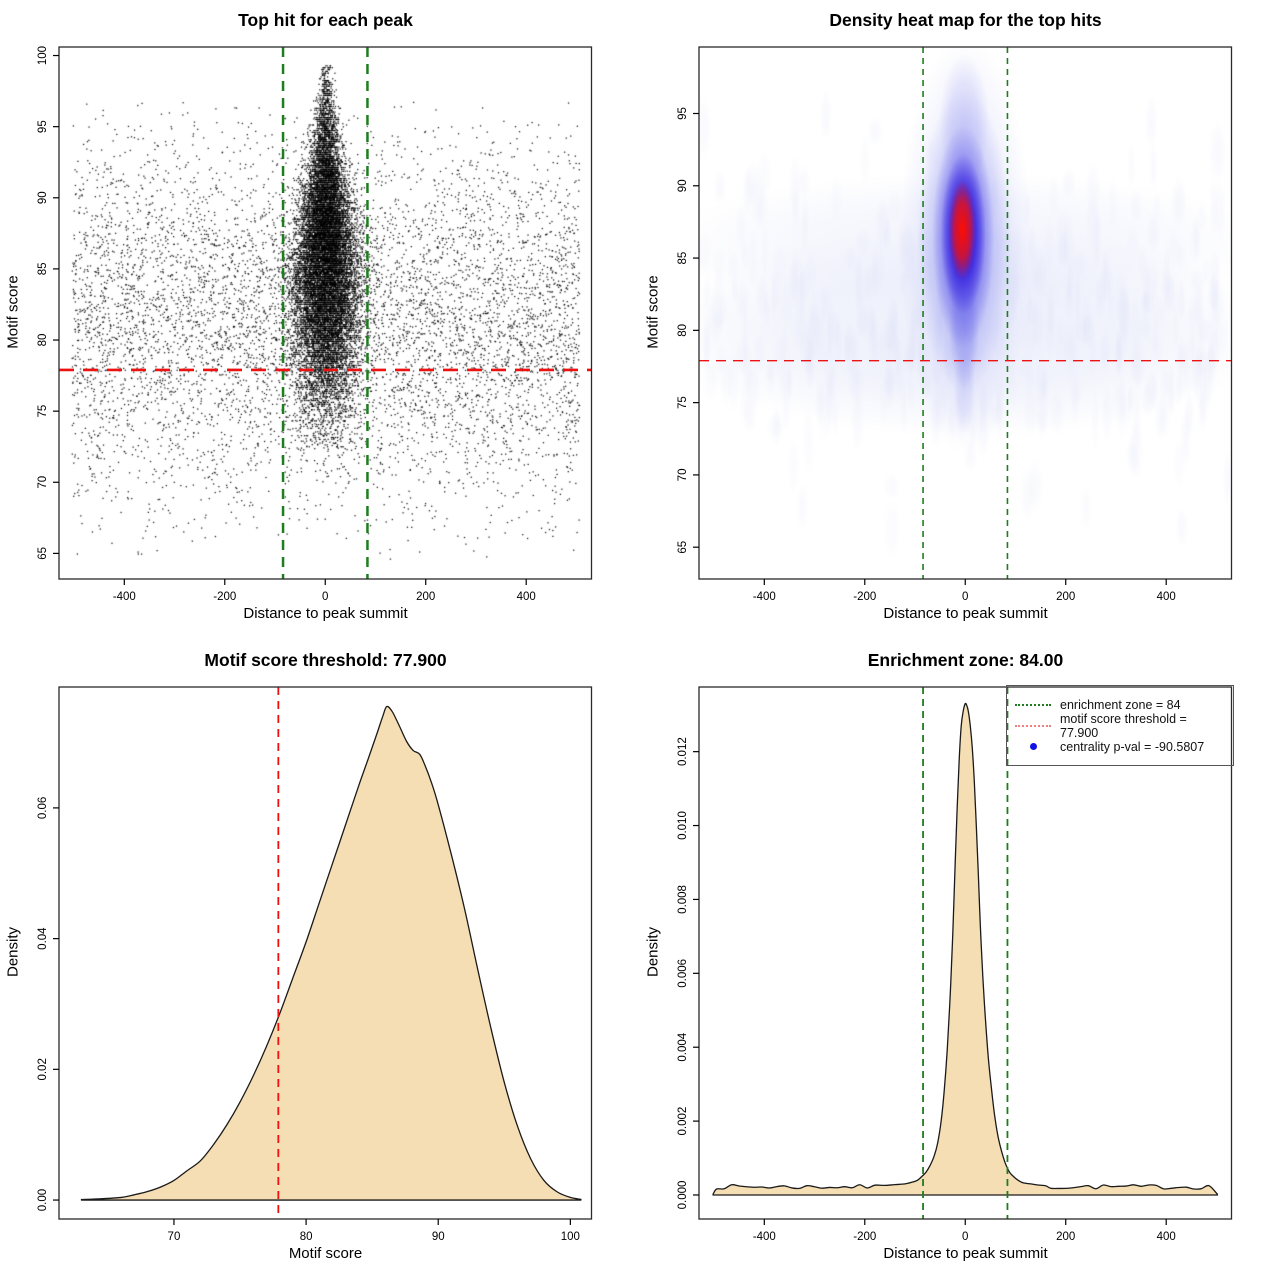 The height and width of the screenshot is (1280, 1280). What do you see at coordinates (1033, 725) in the screenshot?
I see `red-dotted-line-swatch` at bounding box center [1033, 725].